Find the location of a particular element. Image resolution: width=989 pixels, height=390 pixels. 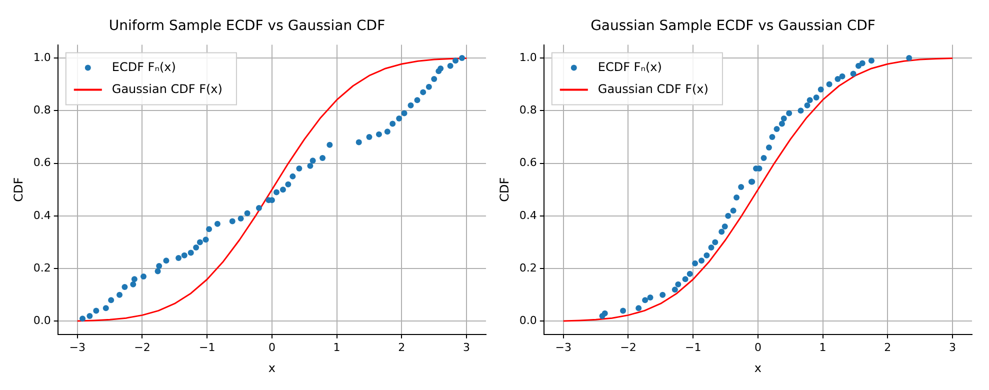

x-tick-label: 0 is located at coordinates (758, 347).